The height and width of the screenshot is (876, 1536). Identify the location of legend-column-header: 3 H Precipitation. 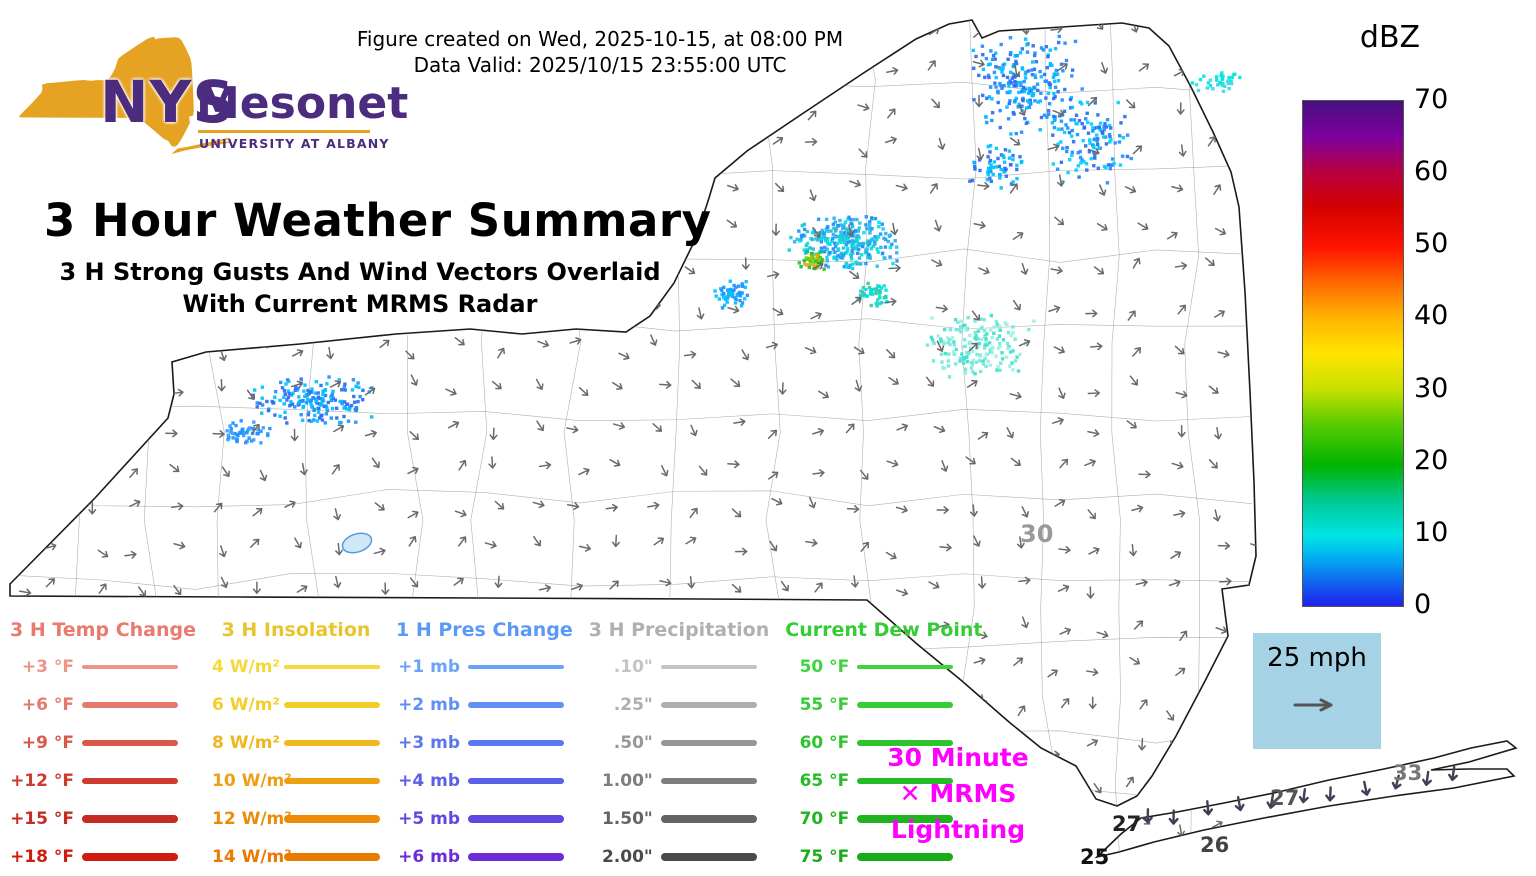
(679, 630).